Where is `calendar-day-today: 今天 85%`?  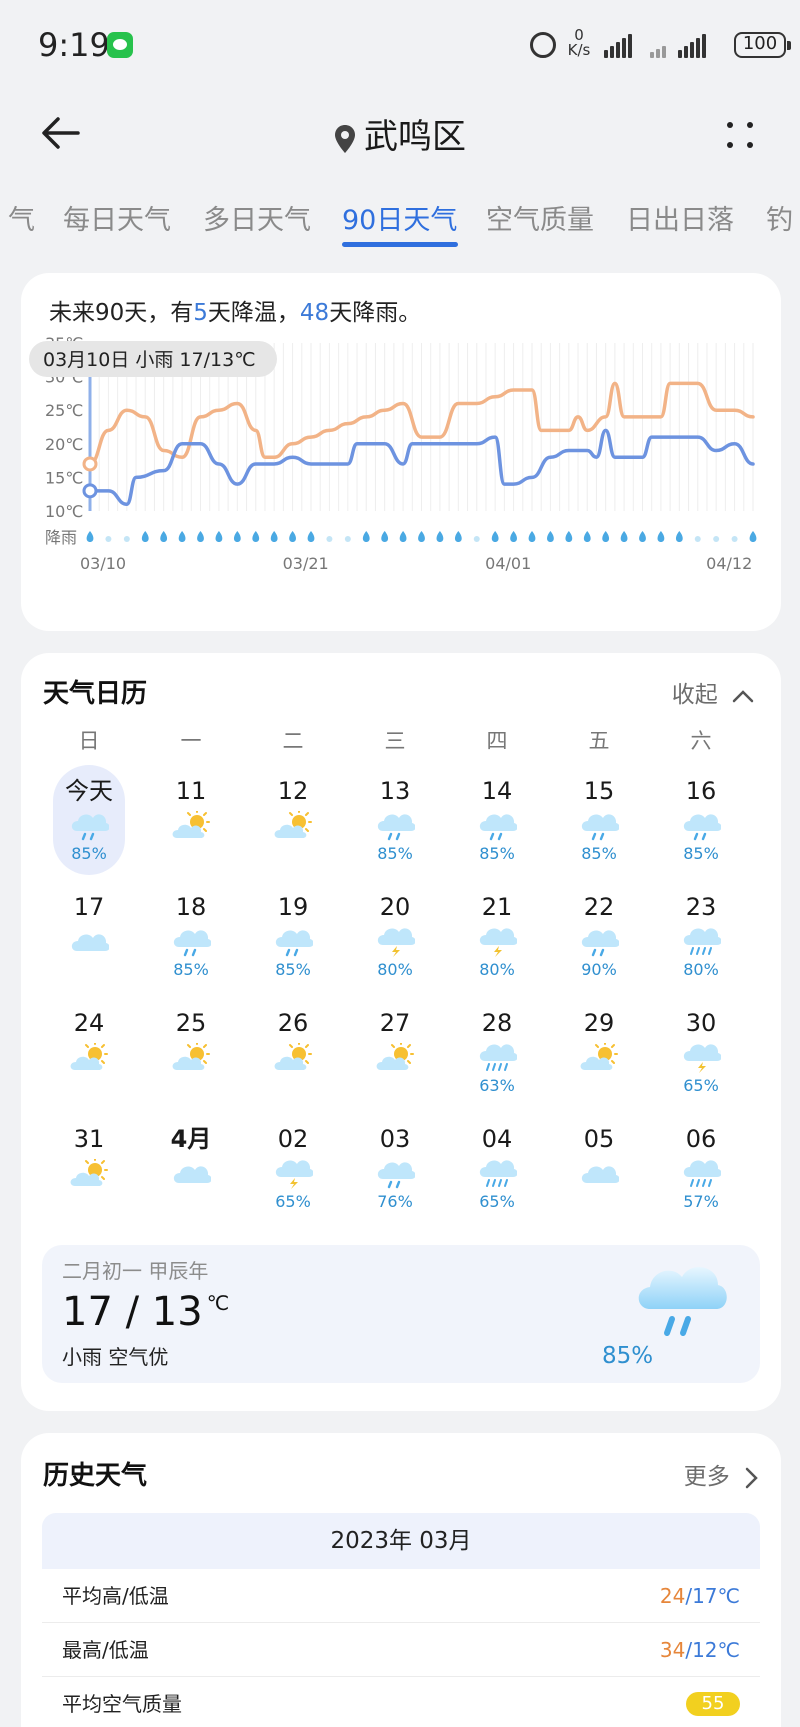
calendar-day-today: 今天 85% is located at coordinates (89, 820).